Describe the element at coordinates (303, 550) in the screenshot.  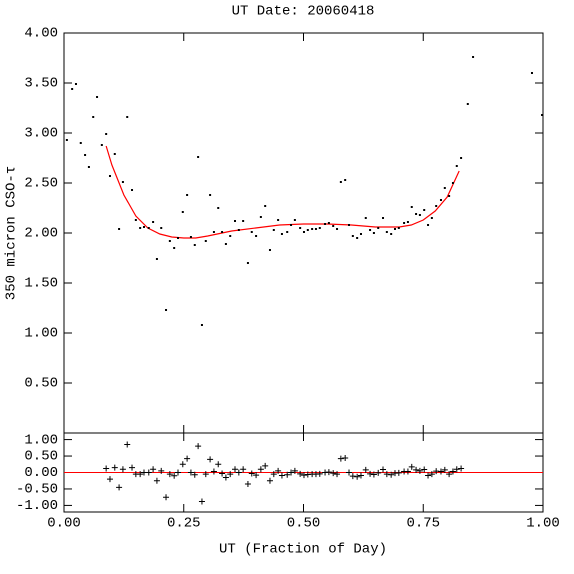
I see `x-axis-label: UT (Fraction of Day)` at that location.